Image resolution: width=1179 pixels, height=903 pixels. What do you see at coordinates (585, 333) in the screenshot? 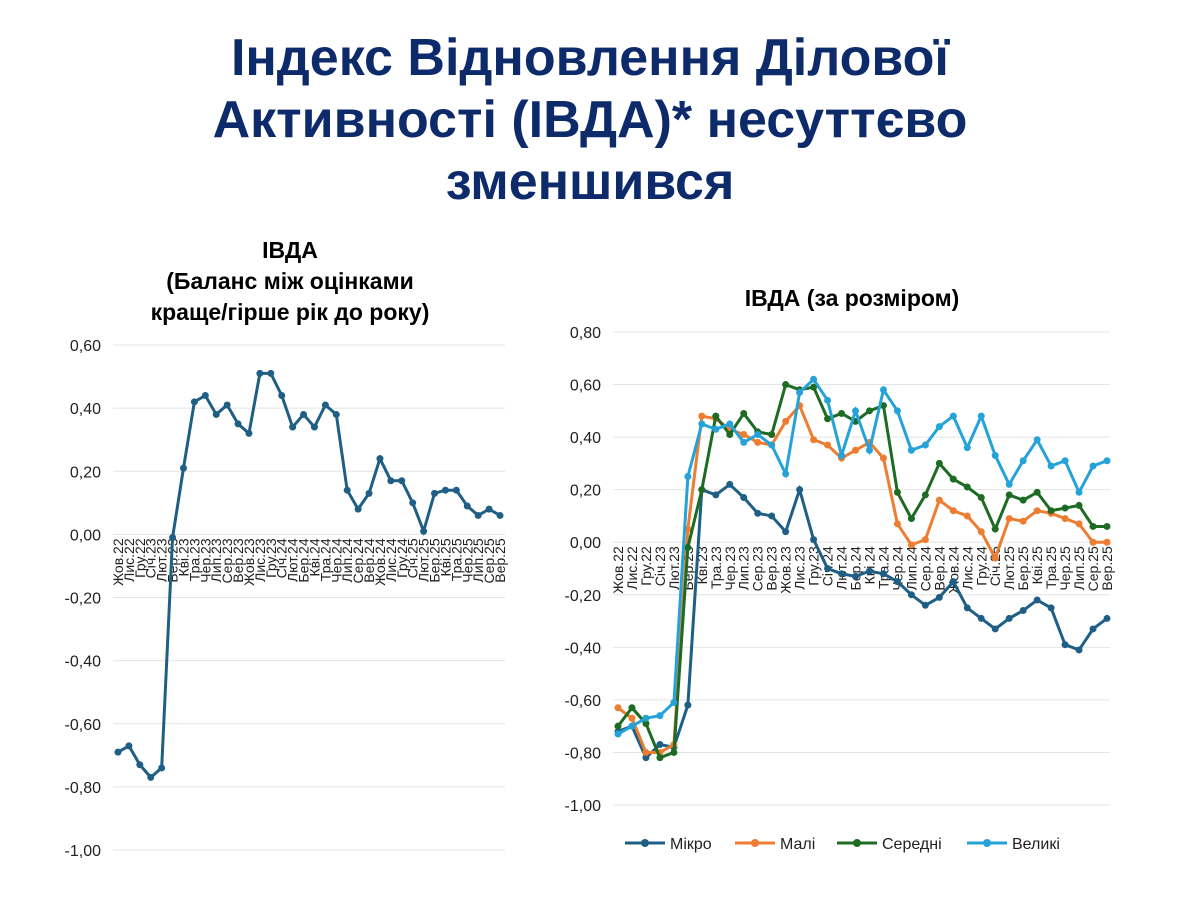
I see `y-tick-label: 0,80` at bounding box center [585, 333].